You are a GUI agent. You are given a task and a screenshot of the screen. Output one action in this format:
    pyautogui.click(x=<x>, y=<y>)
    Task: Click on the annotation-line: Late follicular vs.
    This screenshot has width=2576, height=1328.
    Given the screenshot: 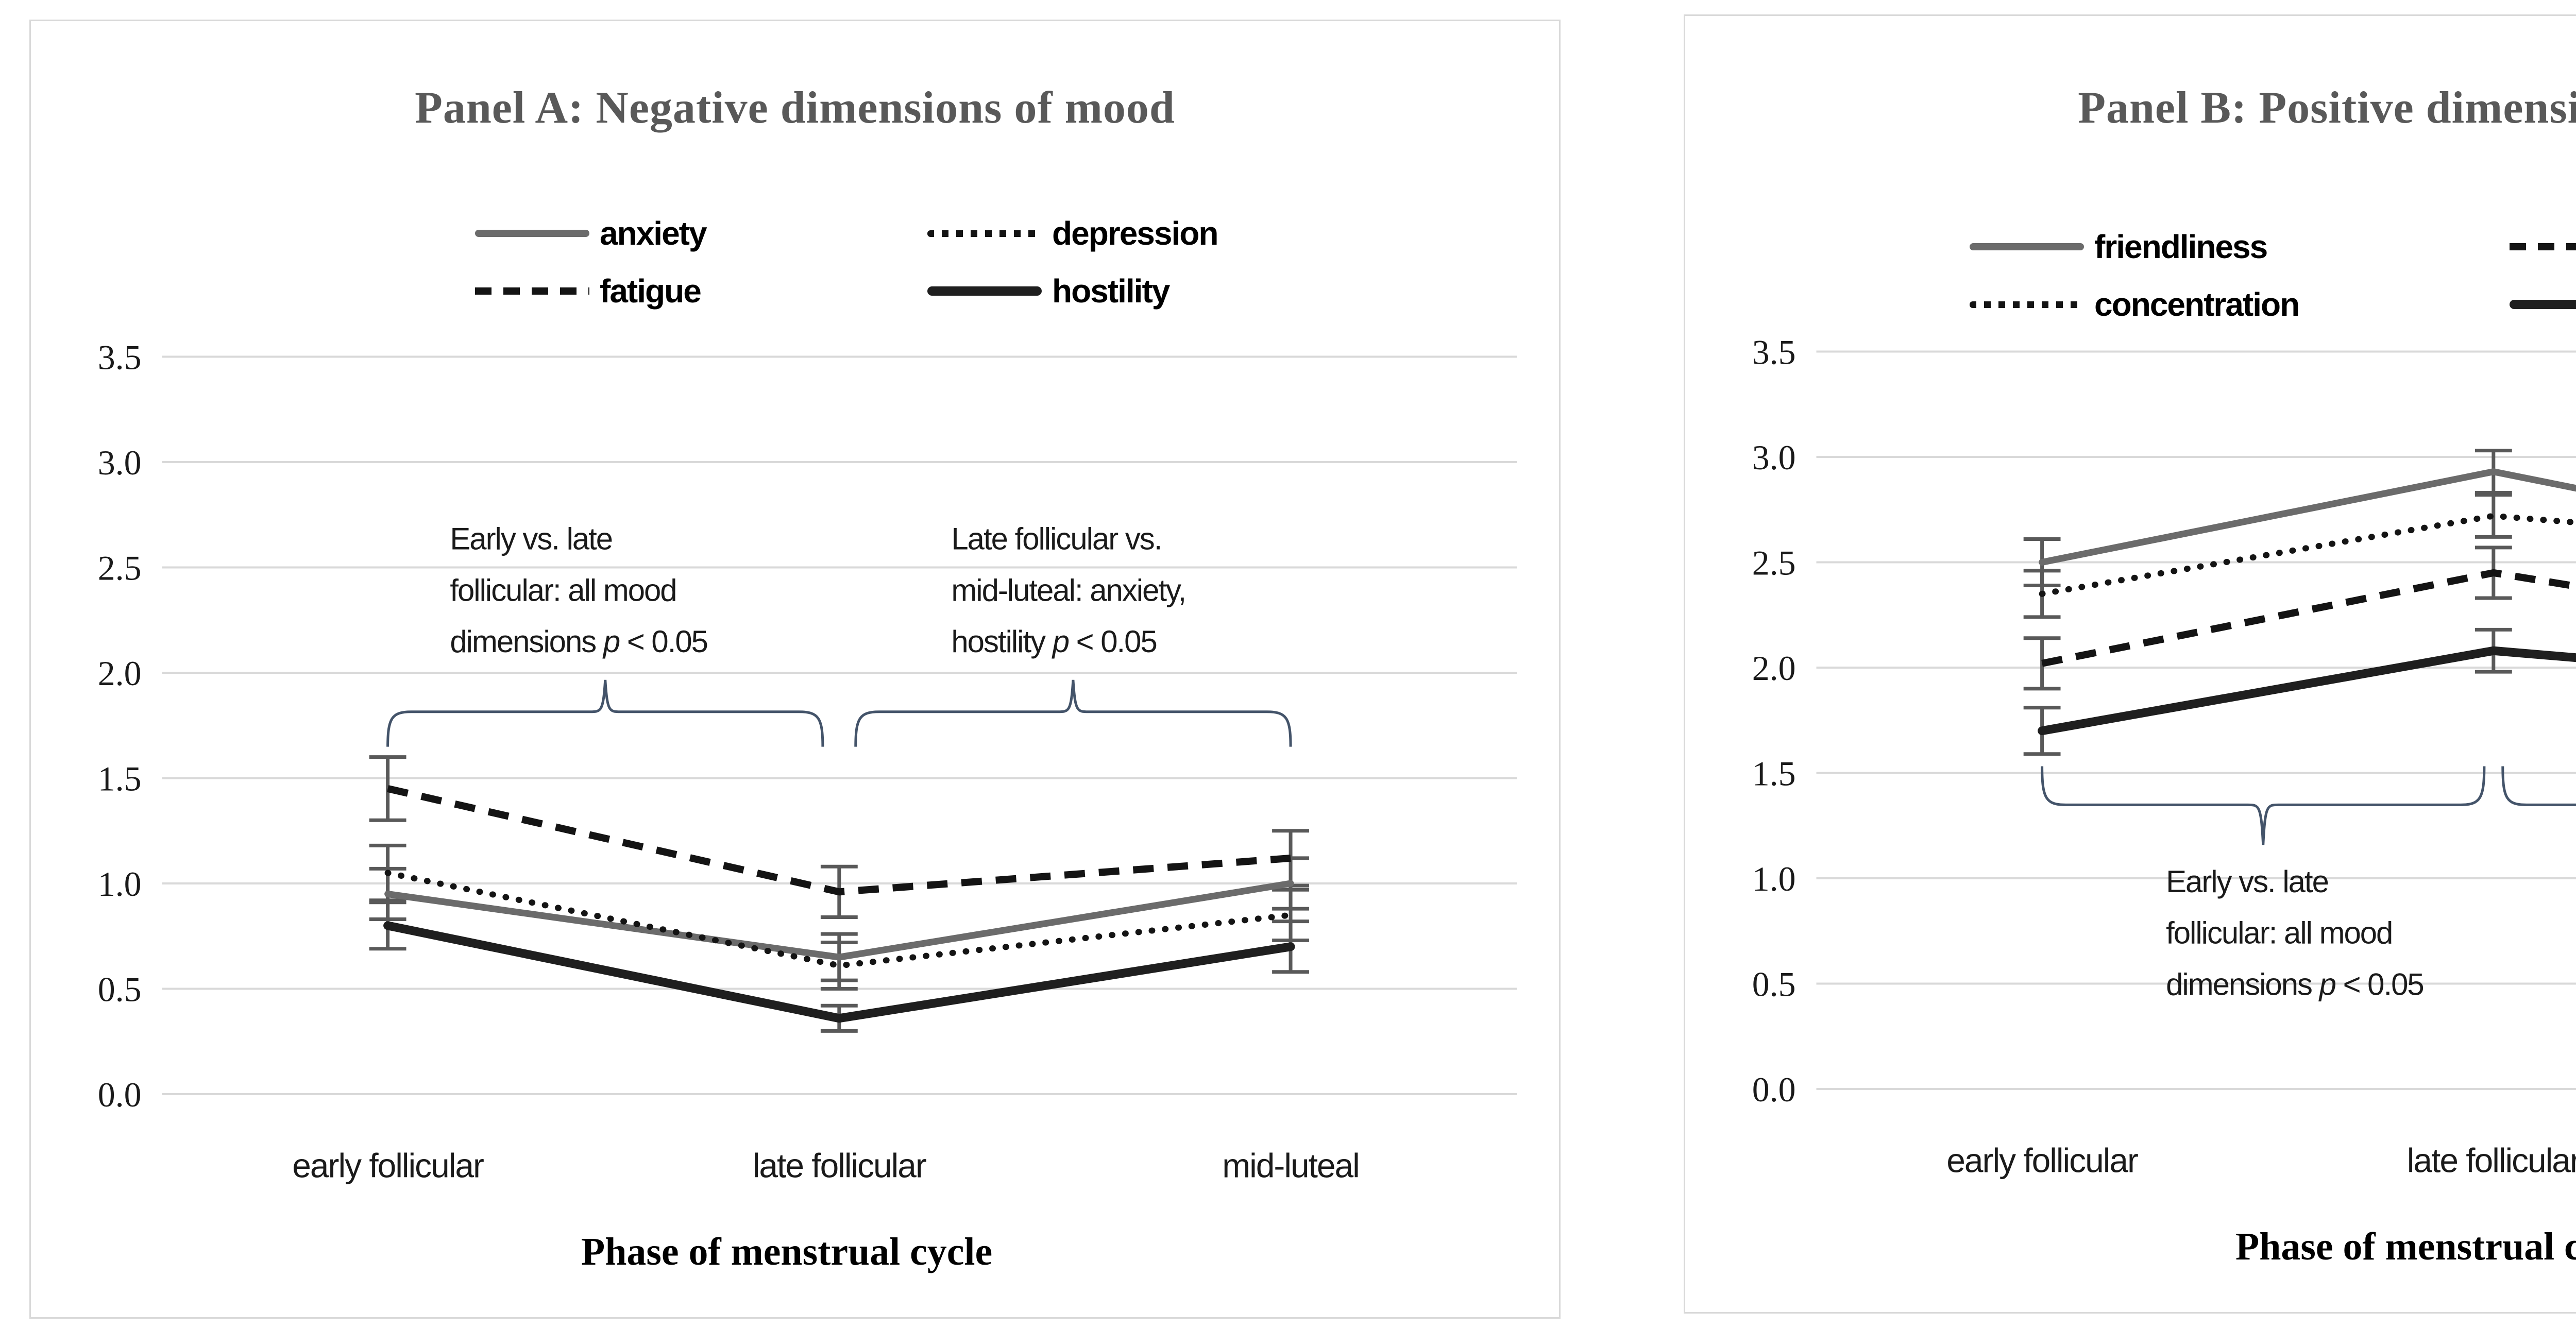 What is the action you would take?
    pyautogui.click(x=1056, y=539)
    